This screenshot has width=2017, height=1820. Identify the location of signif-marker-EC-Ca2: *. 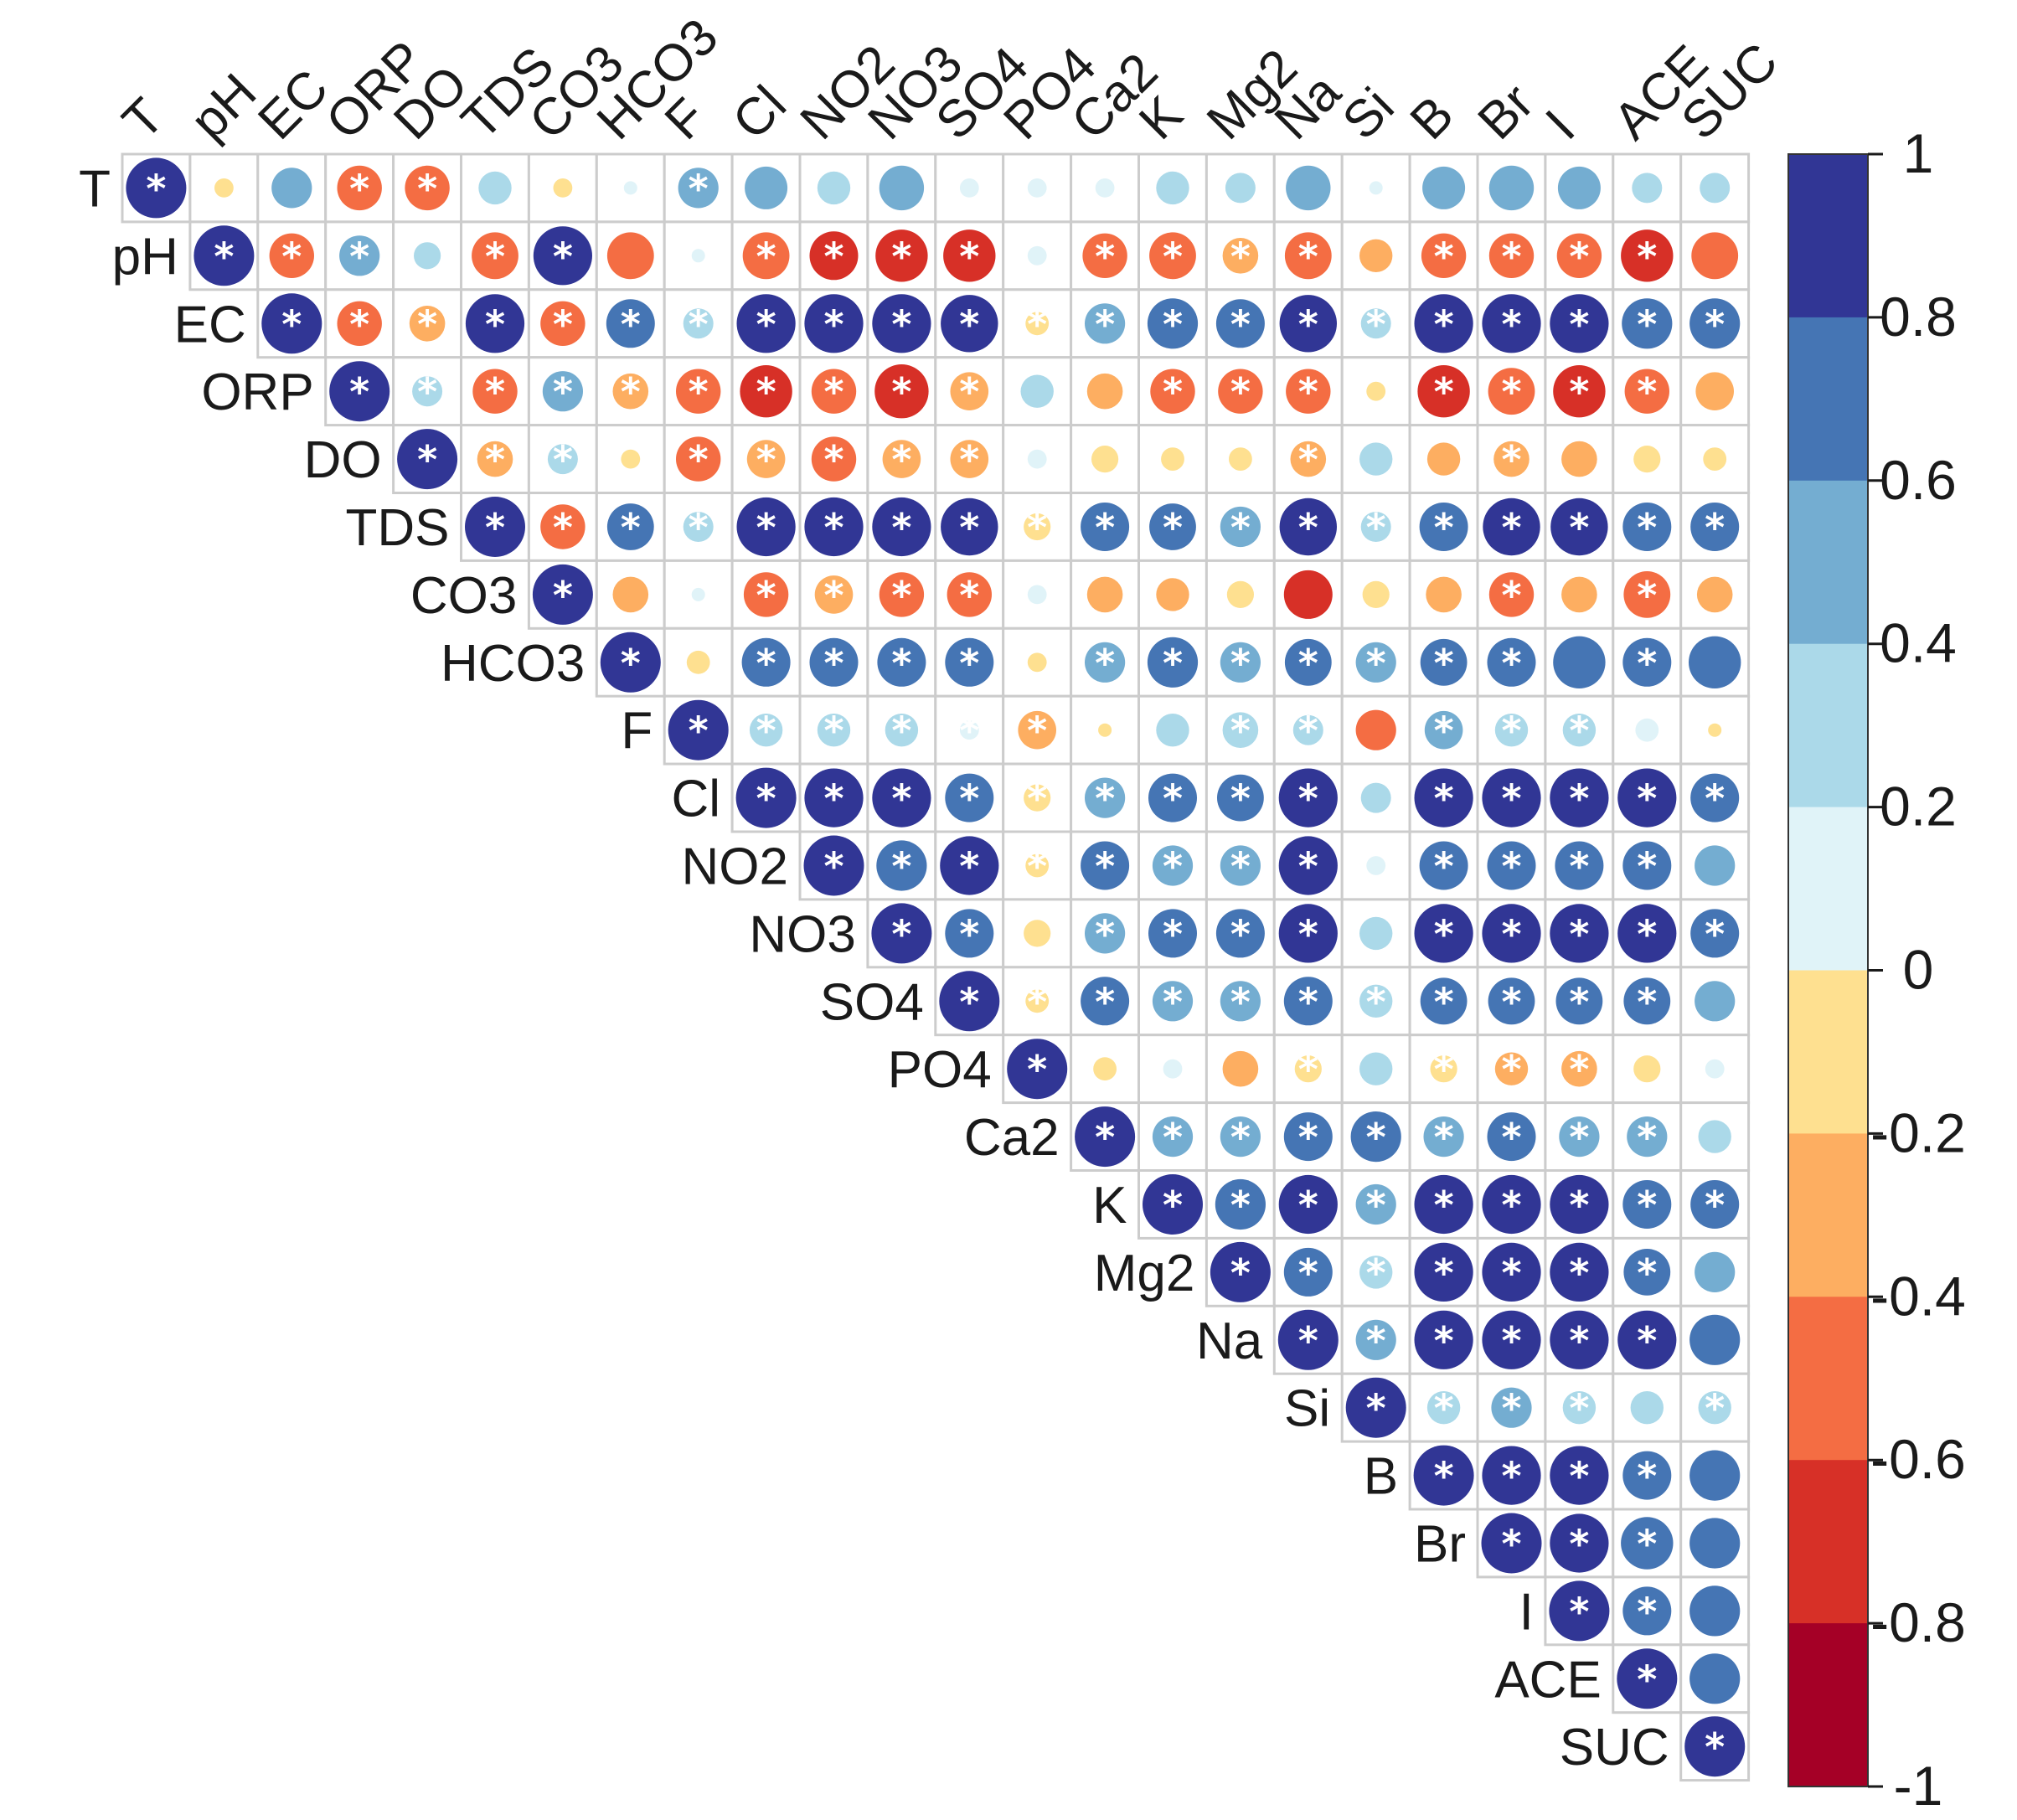
(1105, 324).